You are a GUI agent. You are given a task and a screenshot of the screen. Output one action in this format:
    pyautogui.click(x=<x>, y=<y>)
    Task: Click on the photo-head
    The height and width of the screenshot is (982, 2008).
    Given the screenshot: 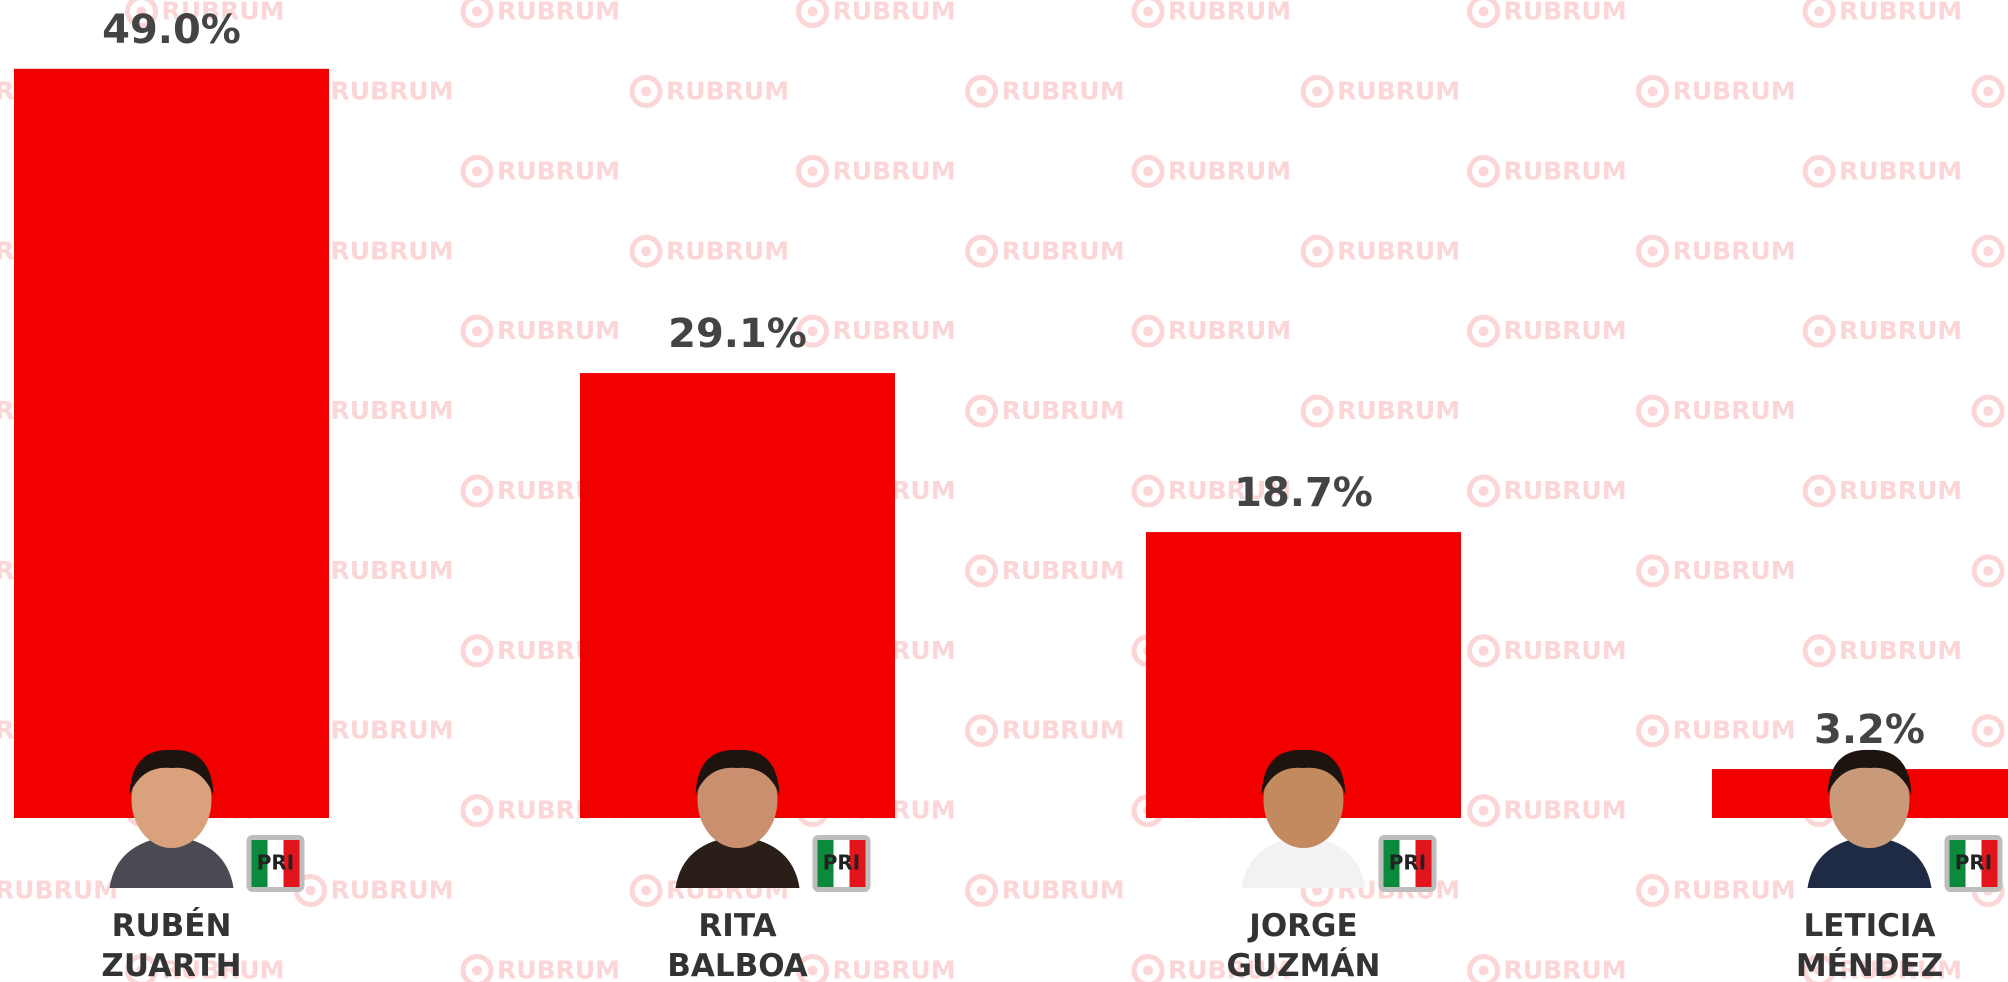 What is the action you would take?
    pyautogui.click(x=1869, y=800)
    